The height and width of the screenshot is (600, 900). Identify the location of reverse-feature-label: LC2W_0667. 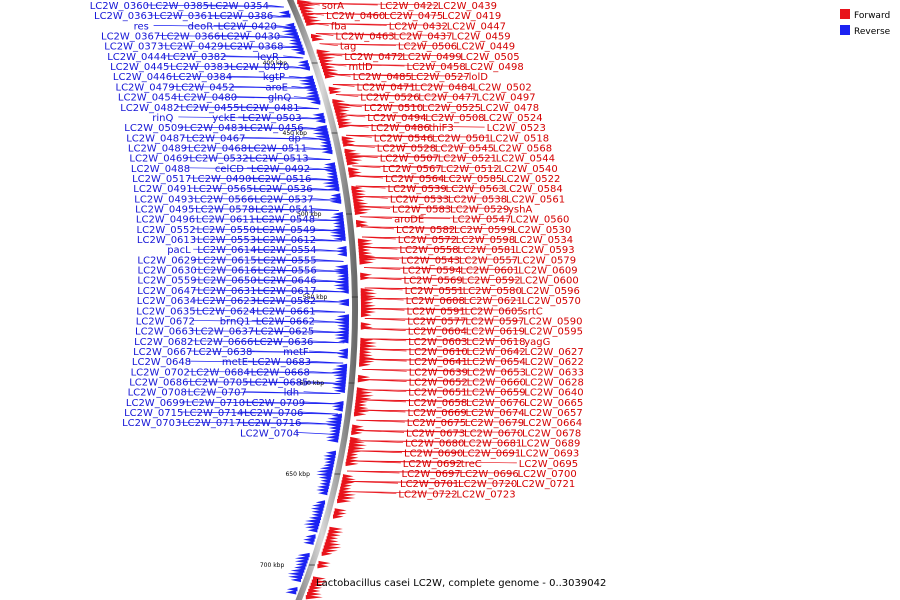
(162, 352).